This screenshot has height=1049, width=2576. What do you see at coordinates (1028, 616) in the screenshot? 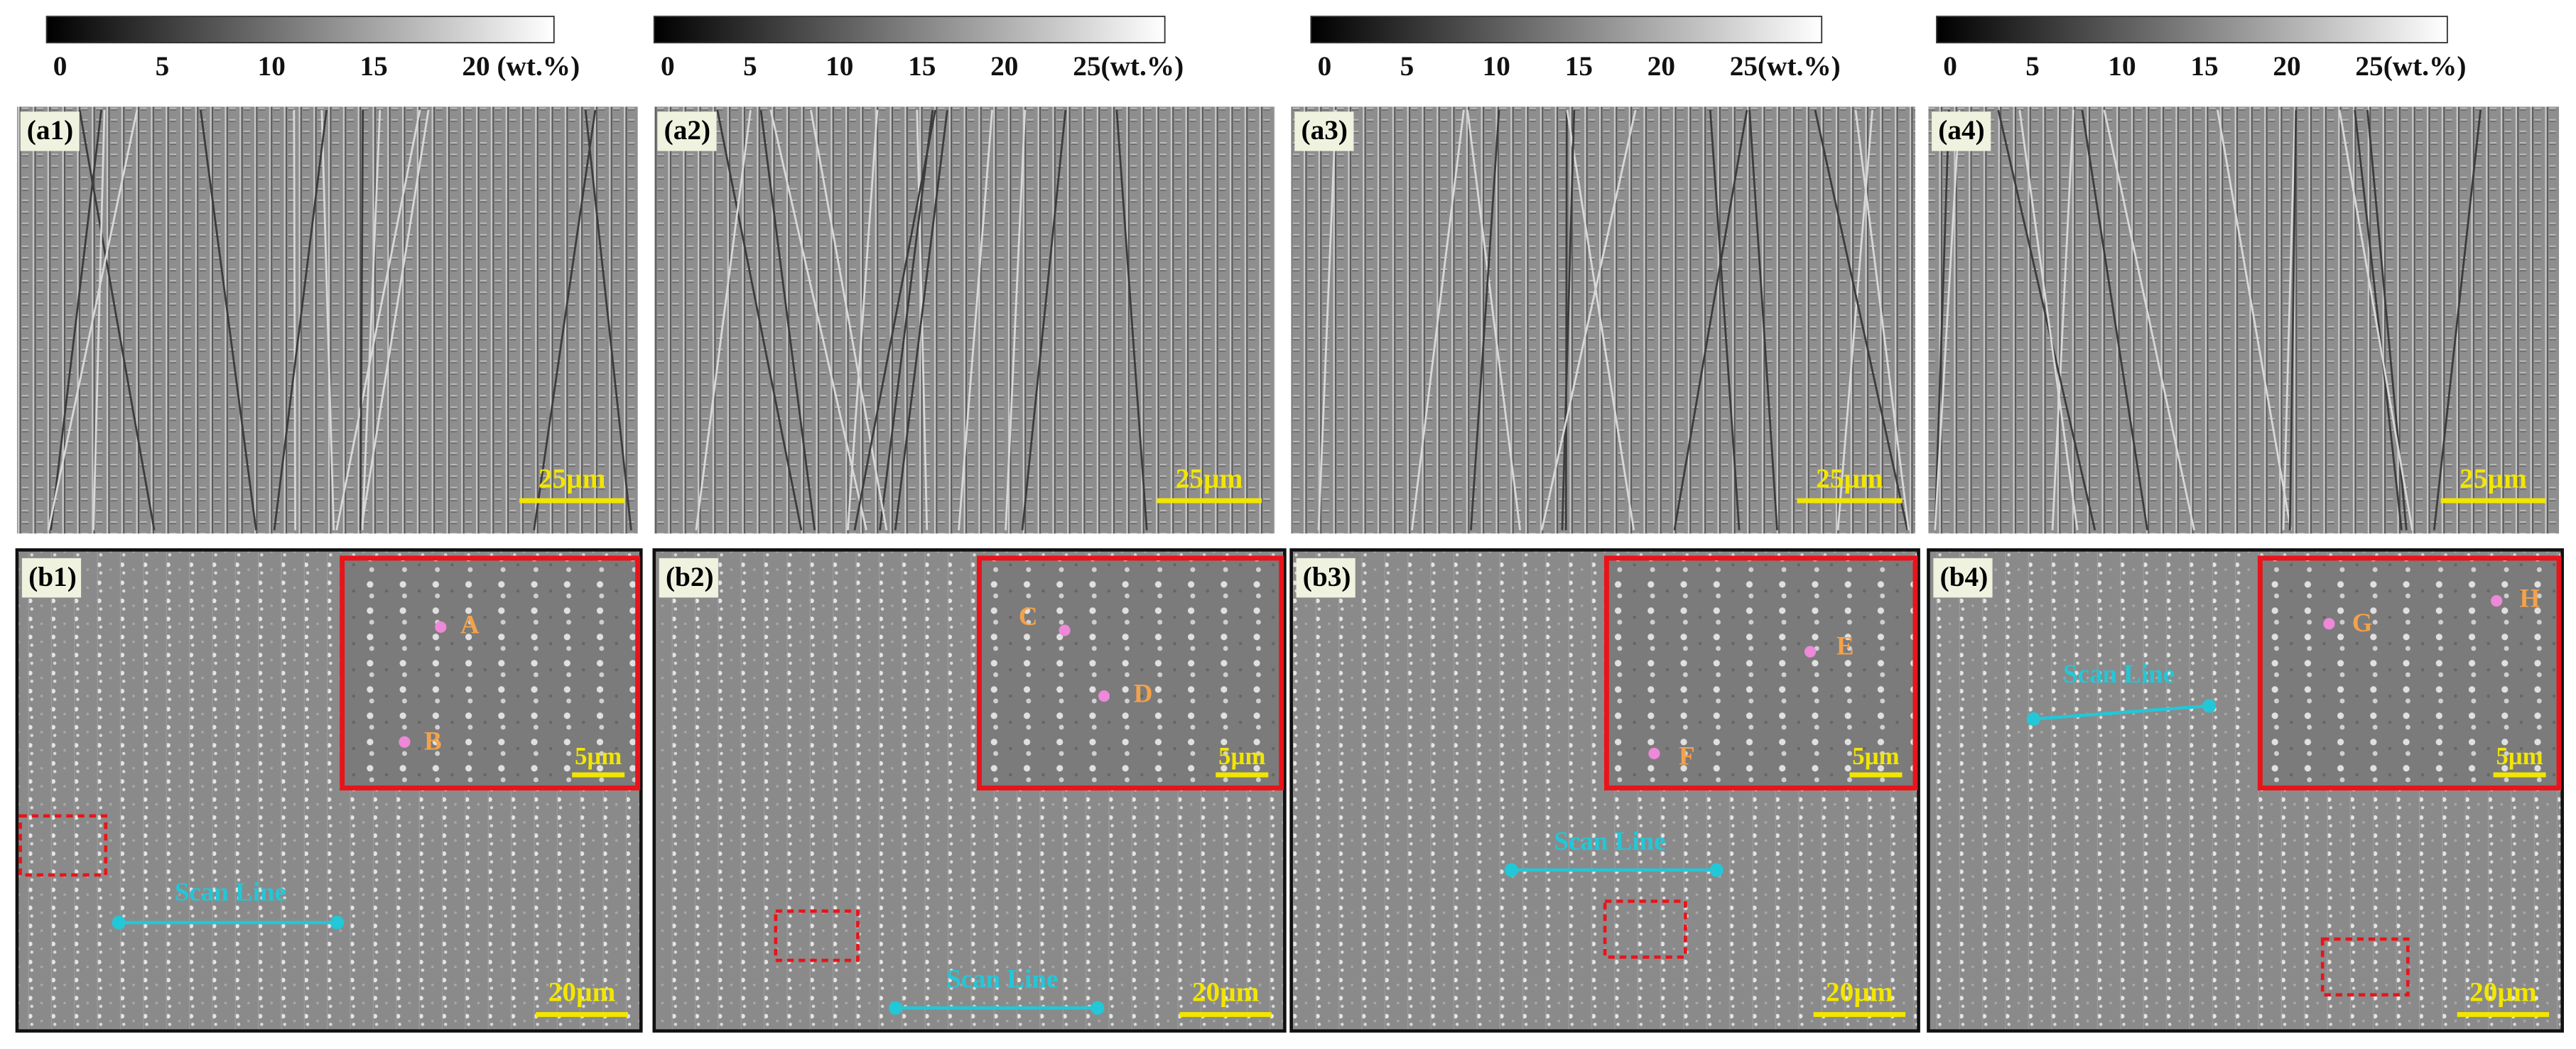
I see `point-label: C` at bounding box center [1028, 616].